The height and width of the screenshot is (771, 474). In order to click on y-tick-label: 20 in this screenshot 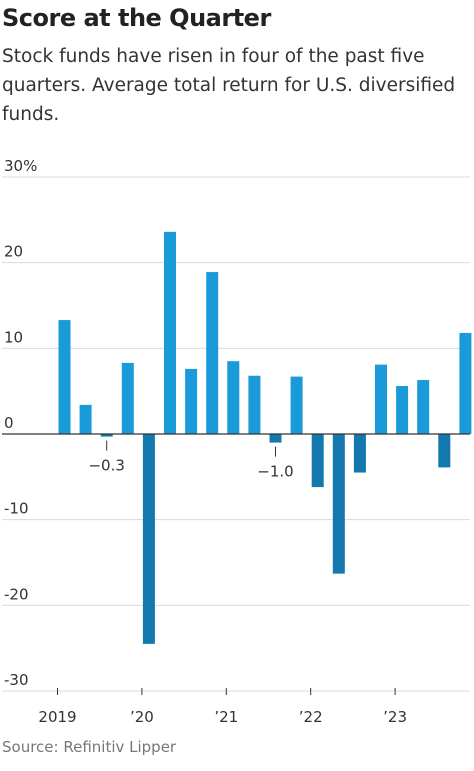, I will do `click(13, 252)`.